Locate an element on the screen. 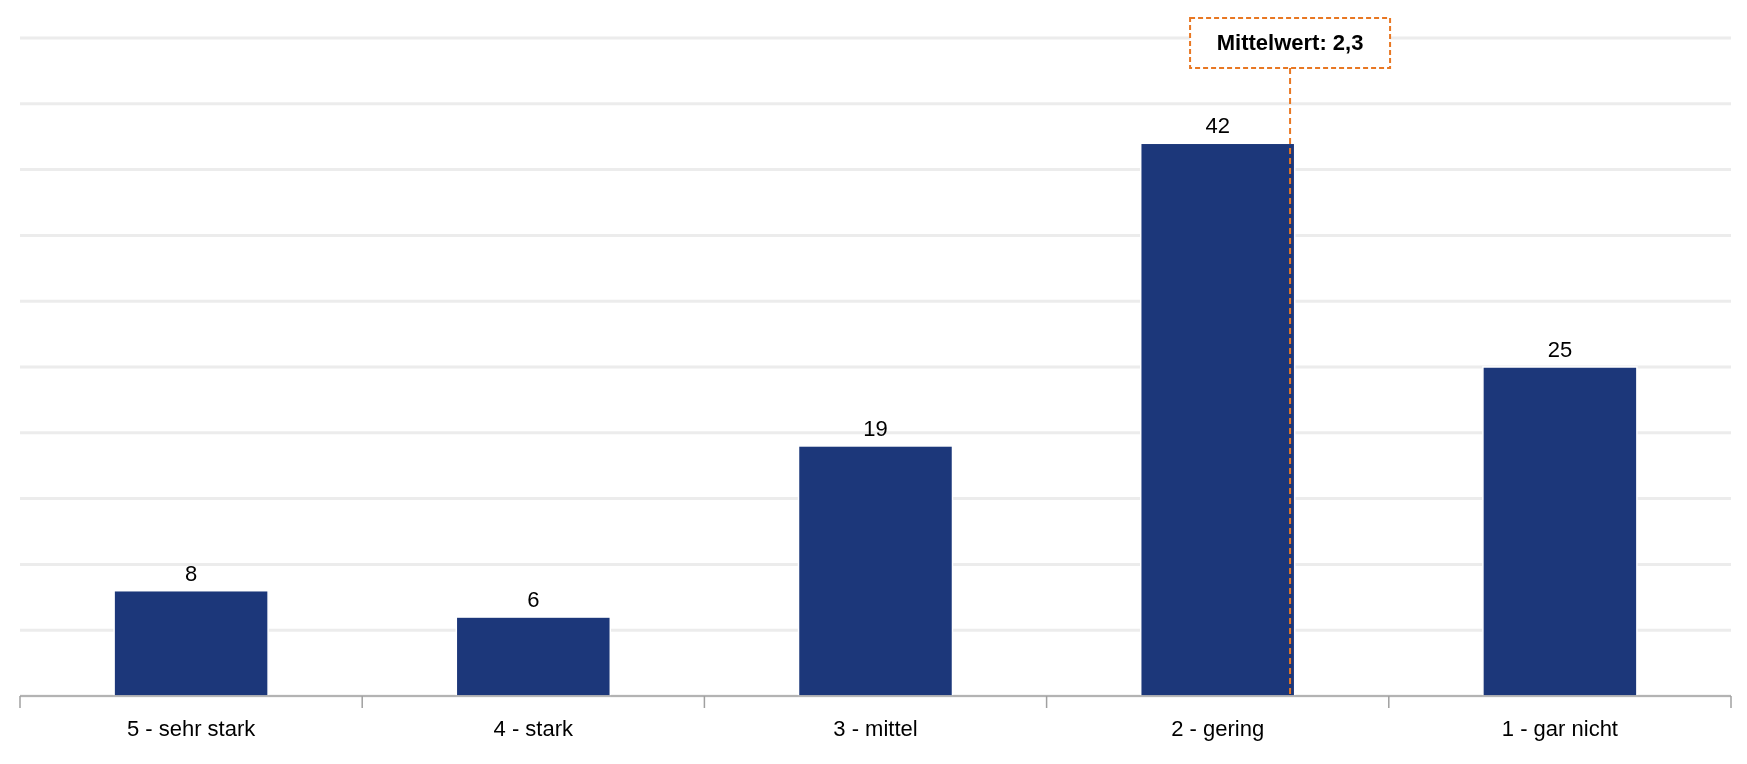 This screenshot has height=764, width=1747. x-tick-label: 1 - gar nicht is located at coordinates (1559, 728).